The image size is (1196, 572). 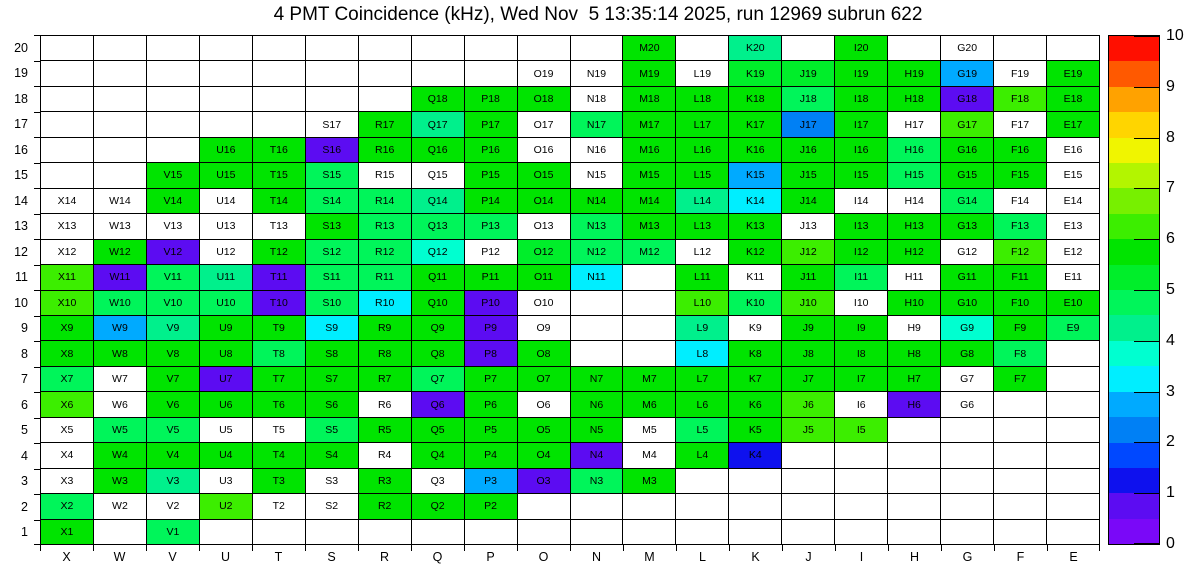 I want to click on cell-T4: T4, so click(x=279, y=456).